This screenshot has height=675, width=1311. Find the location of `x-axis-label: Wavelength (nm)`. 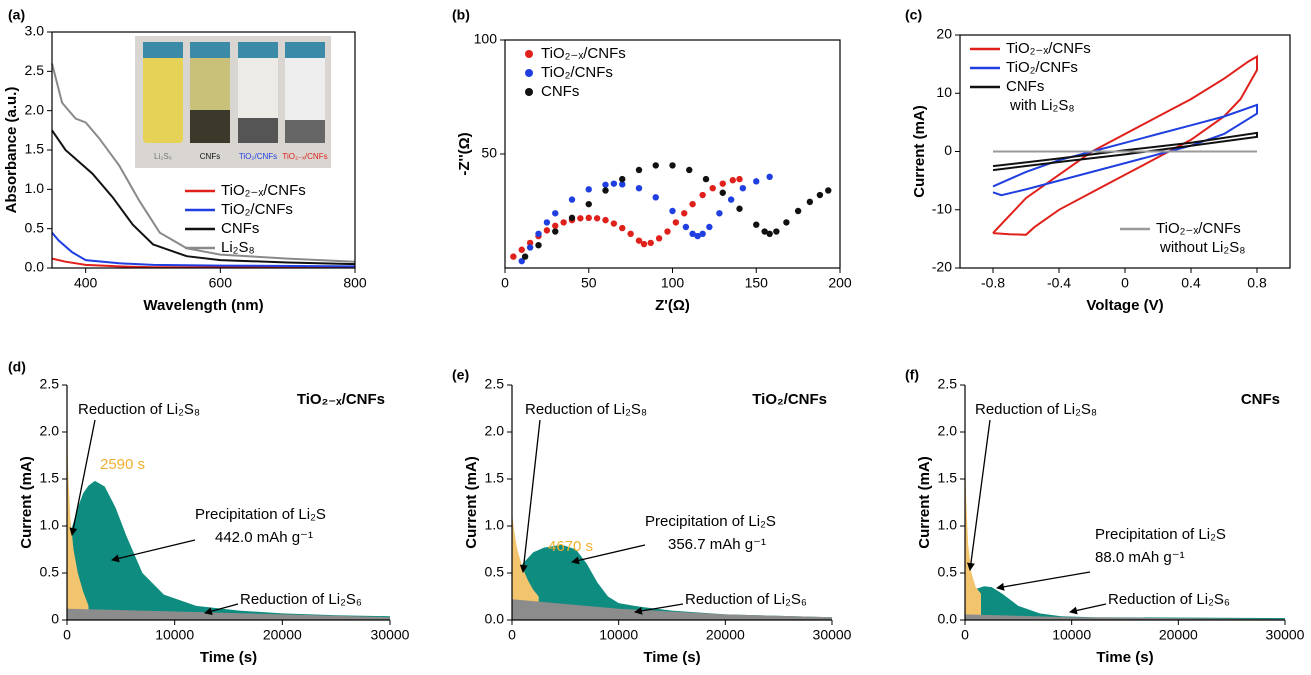

x-axis-label: Wavelength (nm) is located at coordinates (203, 305).